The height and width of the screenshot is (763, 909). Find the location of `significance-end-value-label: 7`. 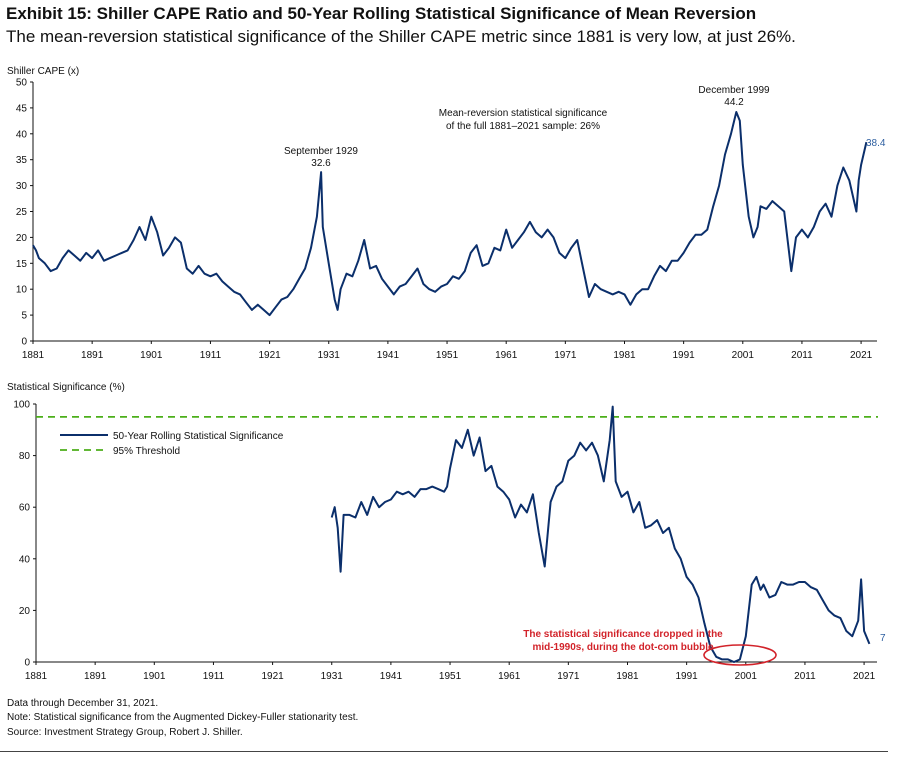

significance-end-value-label: 7 is located at coordinates (883, 638).